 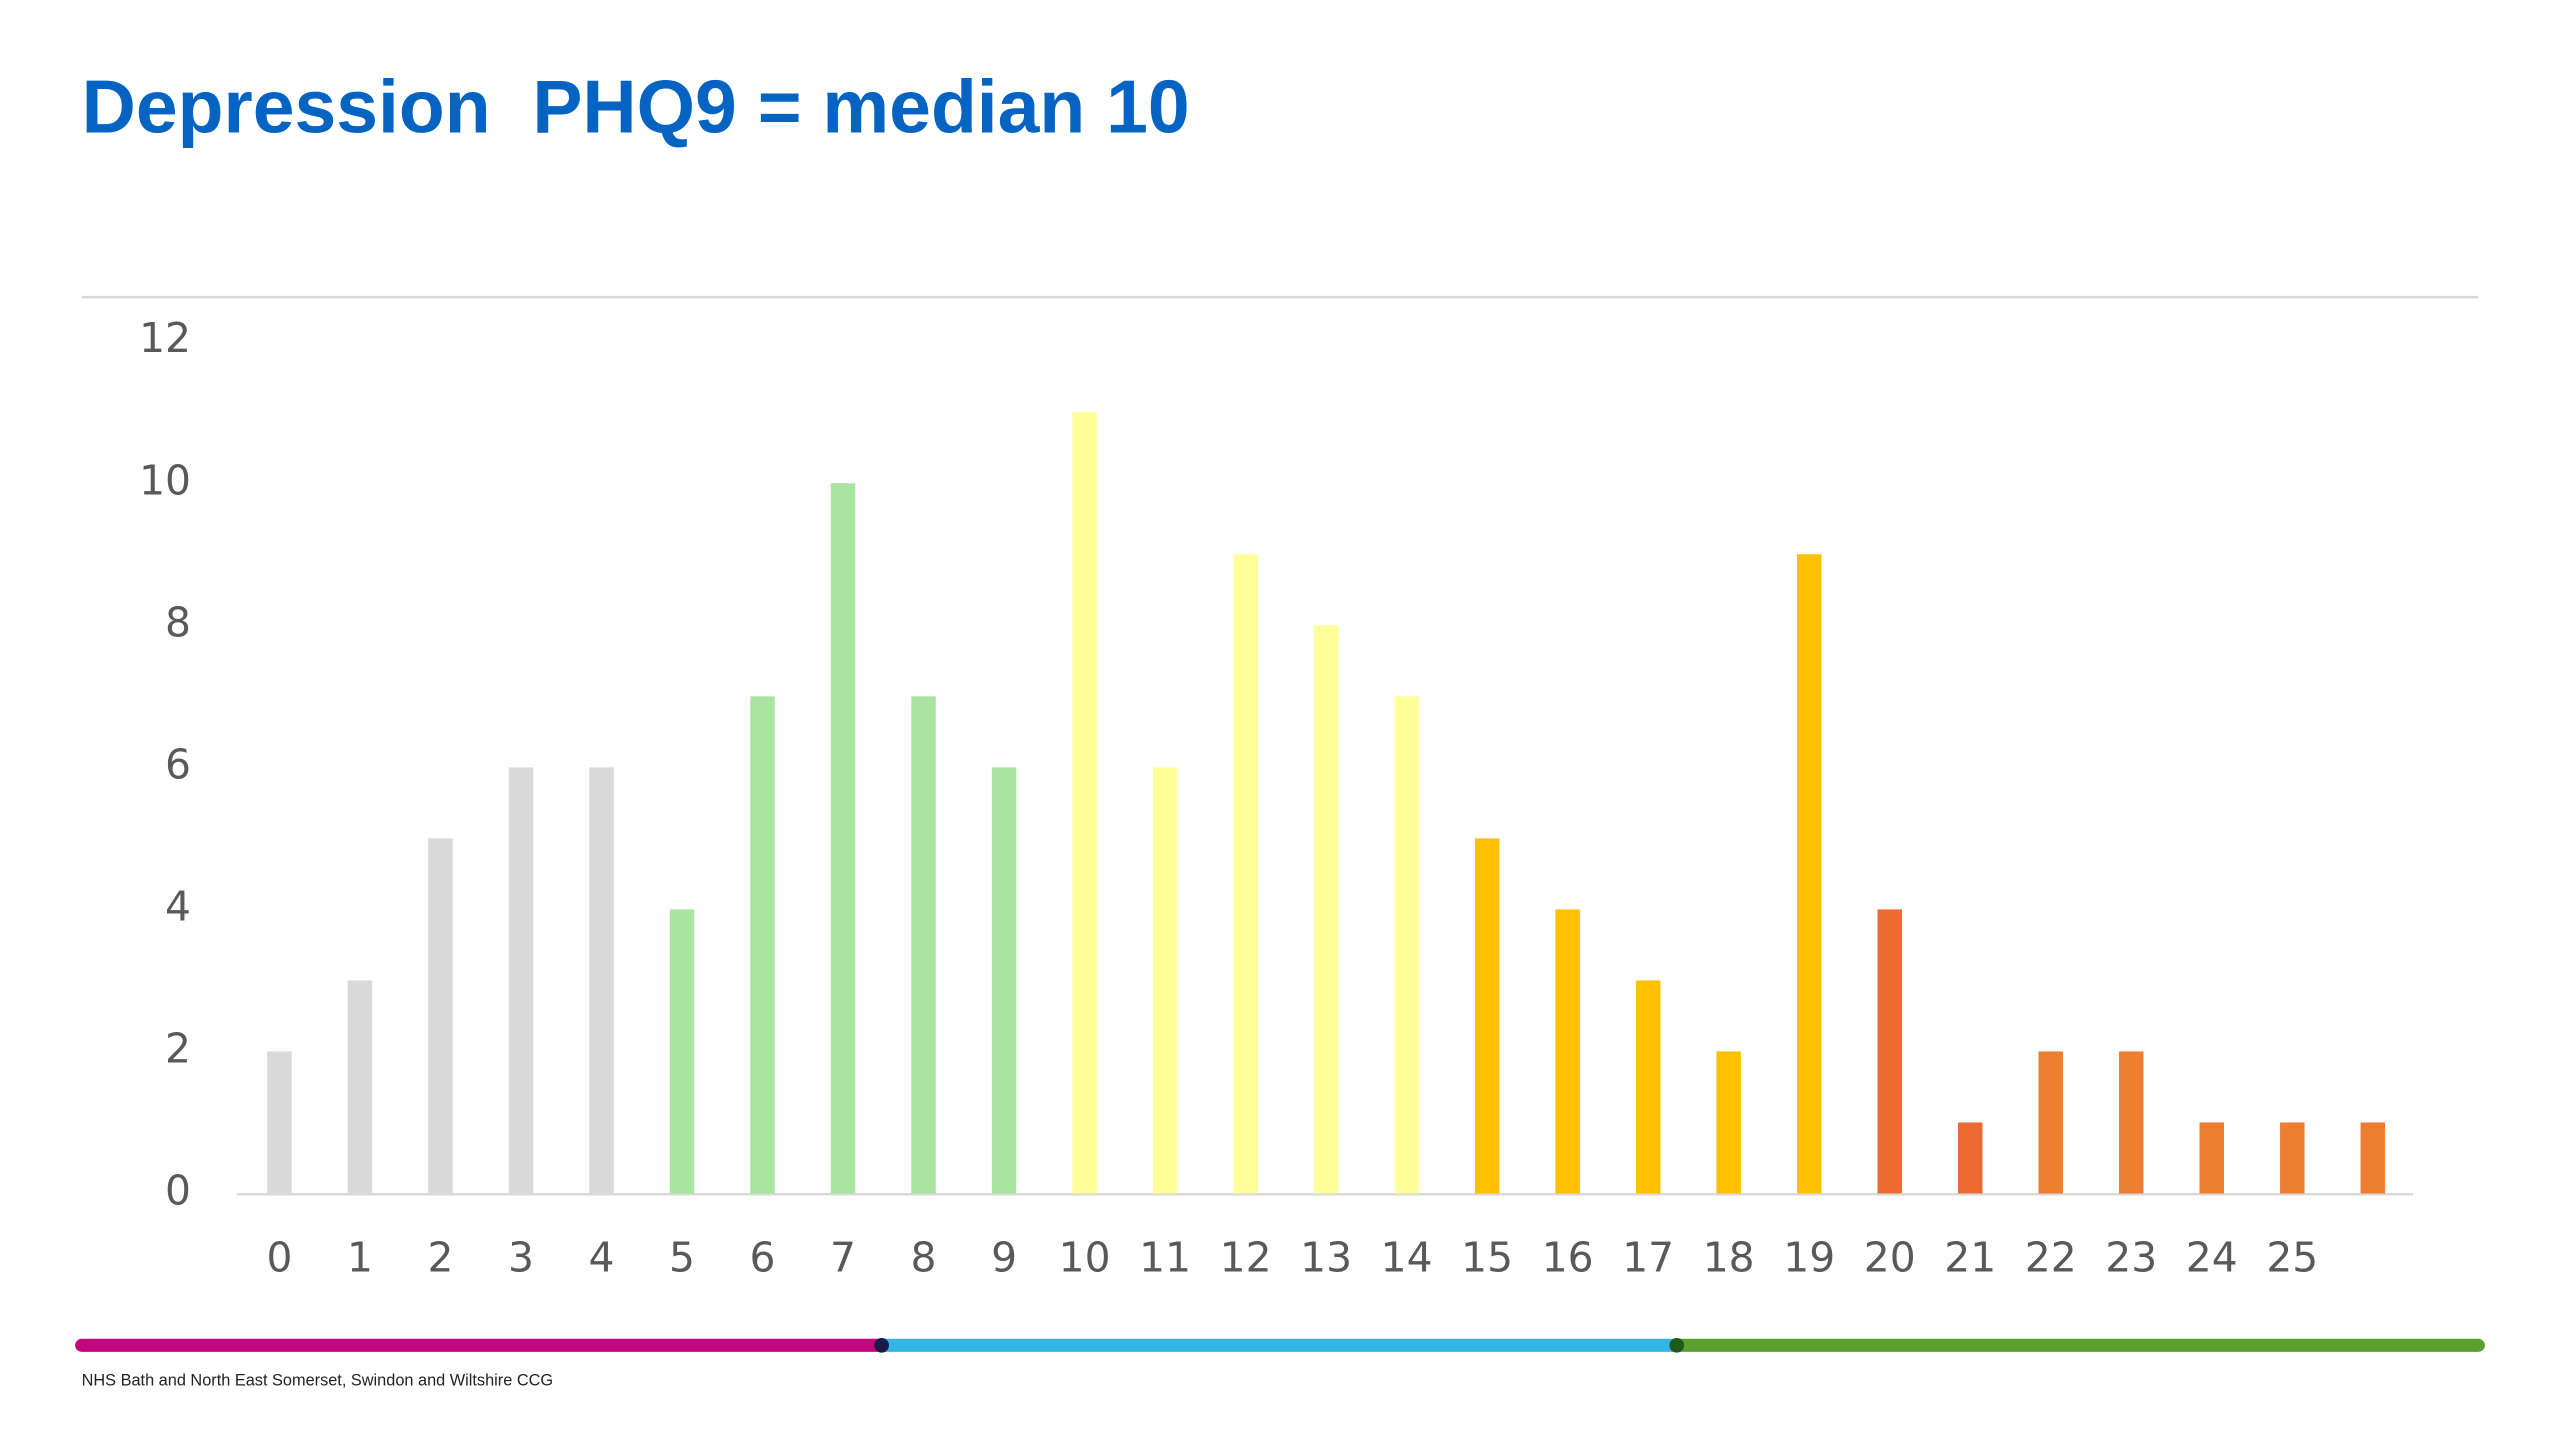 I want to click on chart-title: Depression PHQ9 = median 10, so click(x=636, y=106).